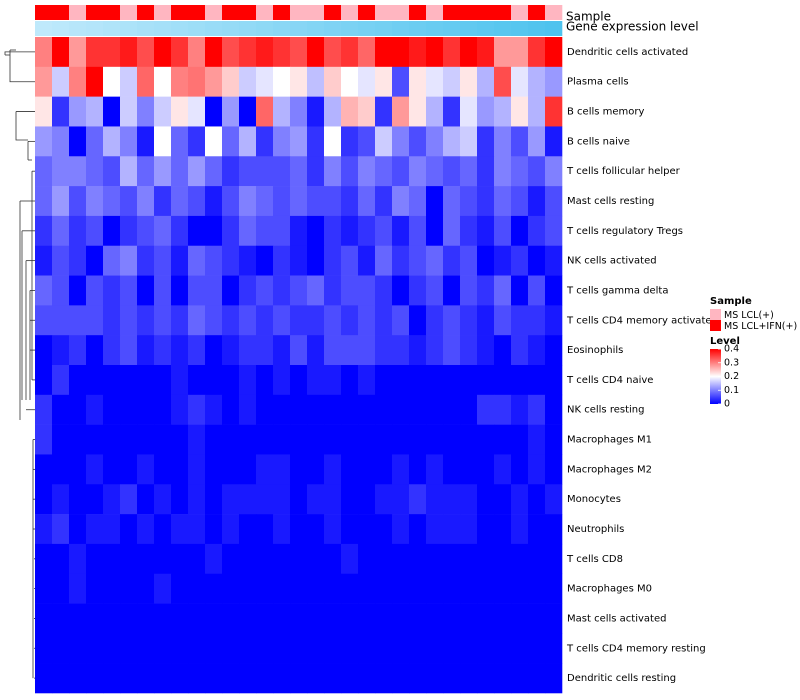  I want to click on row-label: Macrophages M2, so click(609, 469).